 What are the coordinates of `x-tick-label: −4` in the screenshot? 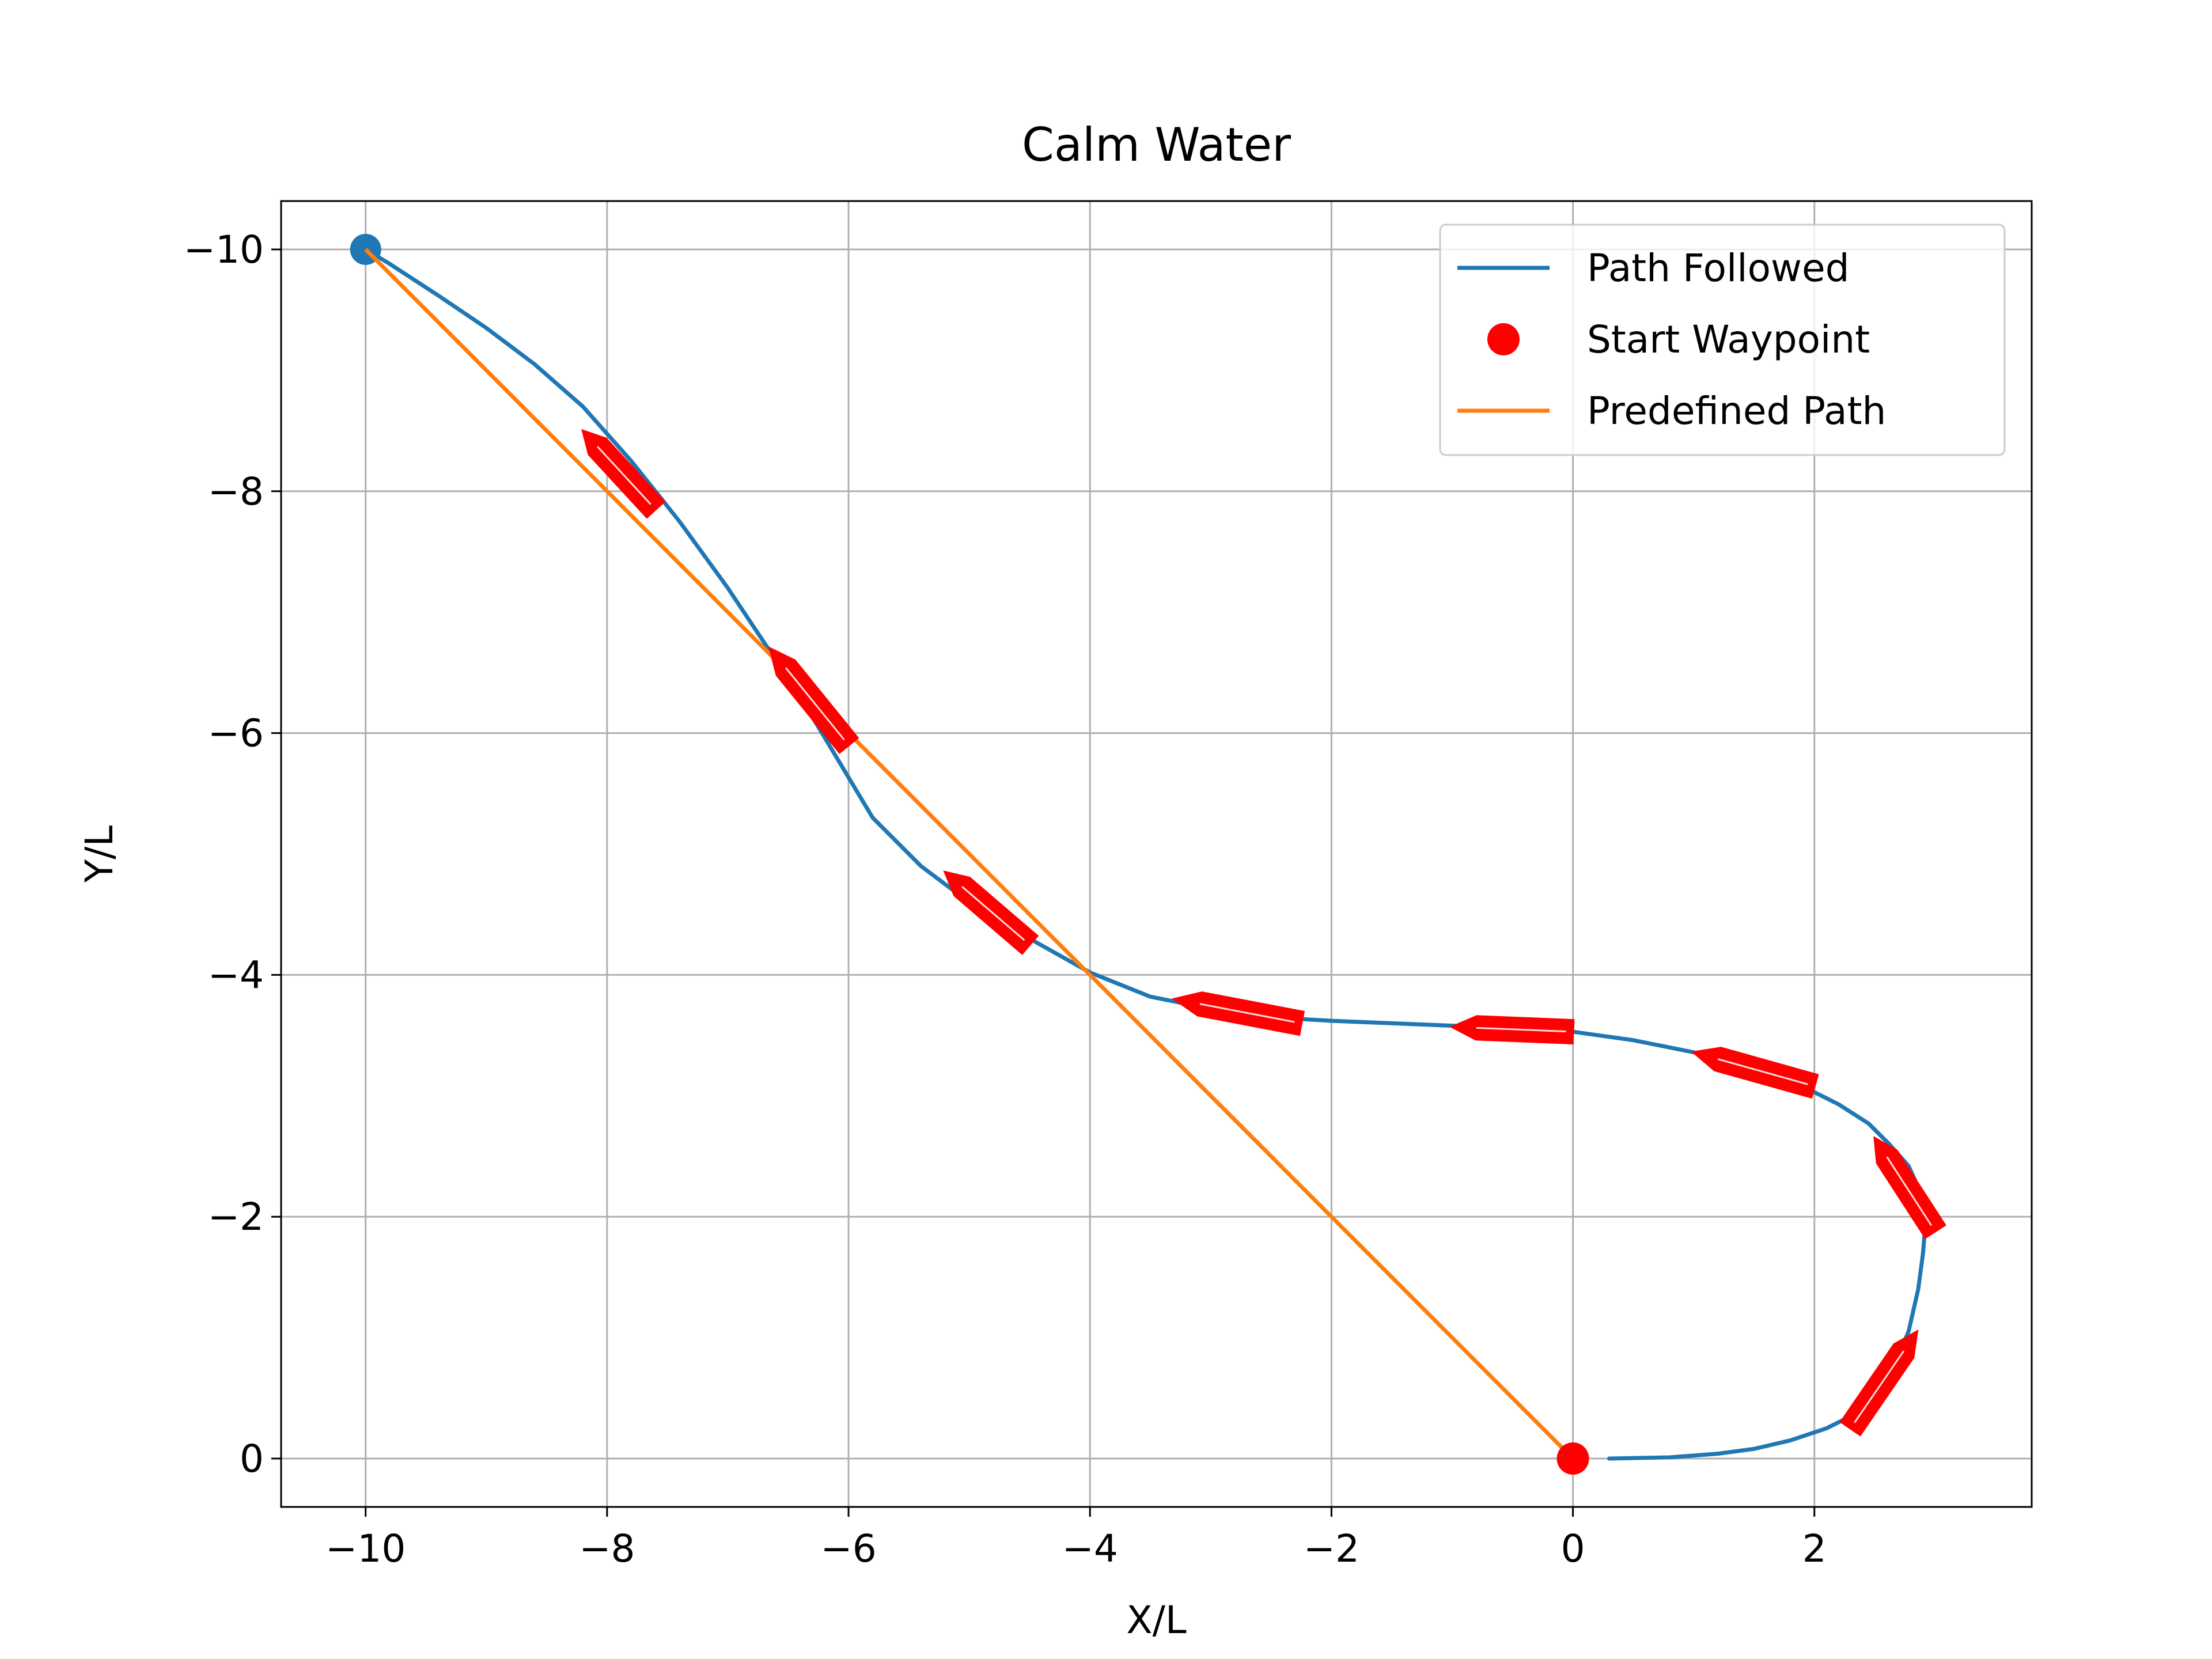 It's located at (1090, 1549).